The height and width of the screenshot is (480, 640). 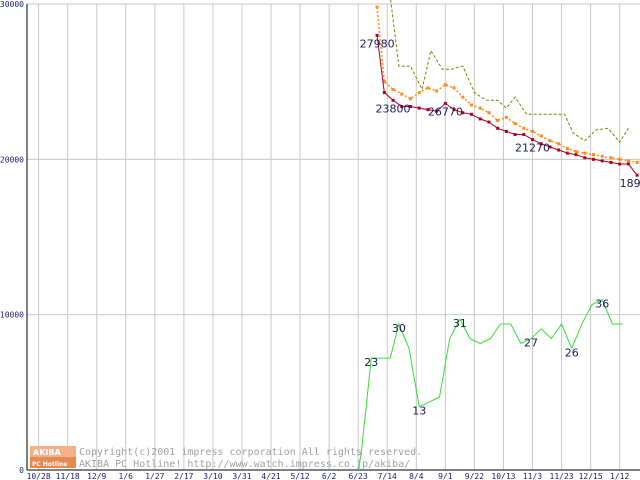 What do you see at coordinates (358, 476) in the screenshot?
I see `x-tick-label: 6/23` at bounding box center [358, 476].